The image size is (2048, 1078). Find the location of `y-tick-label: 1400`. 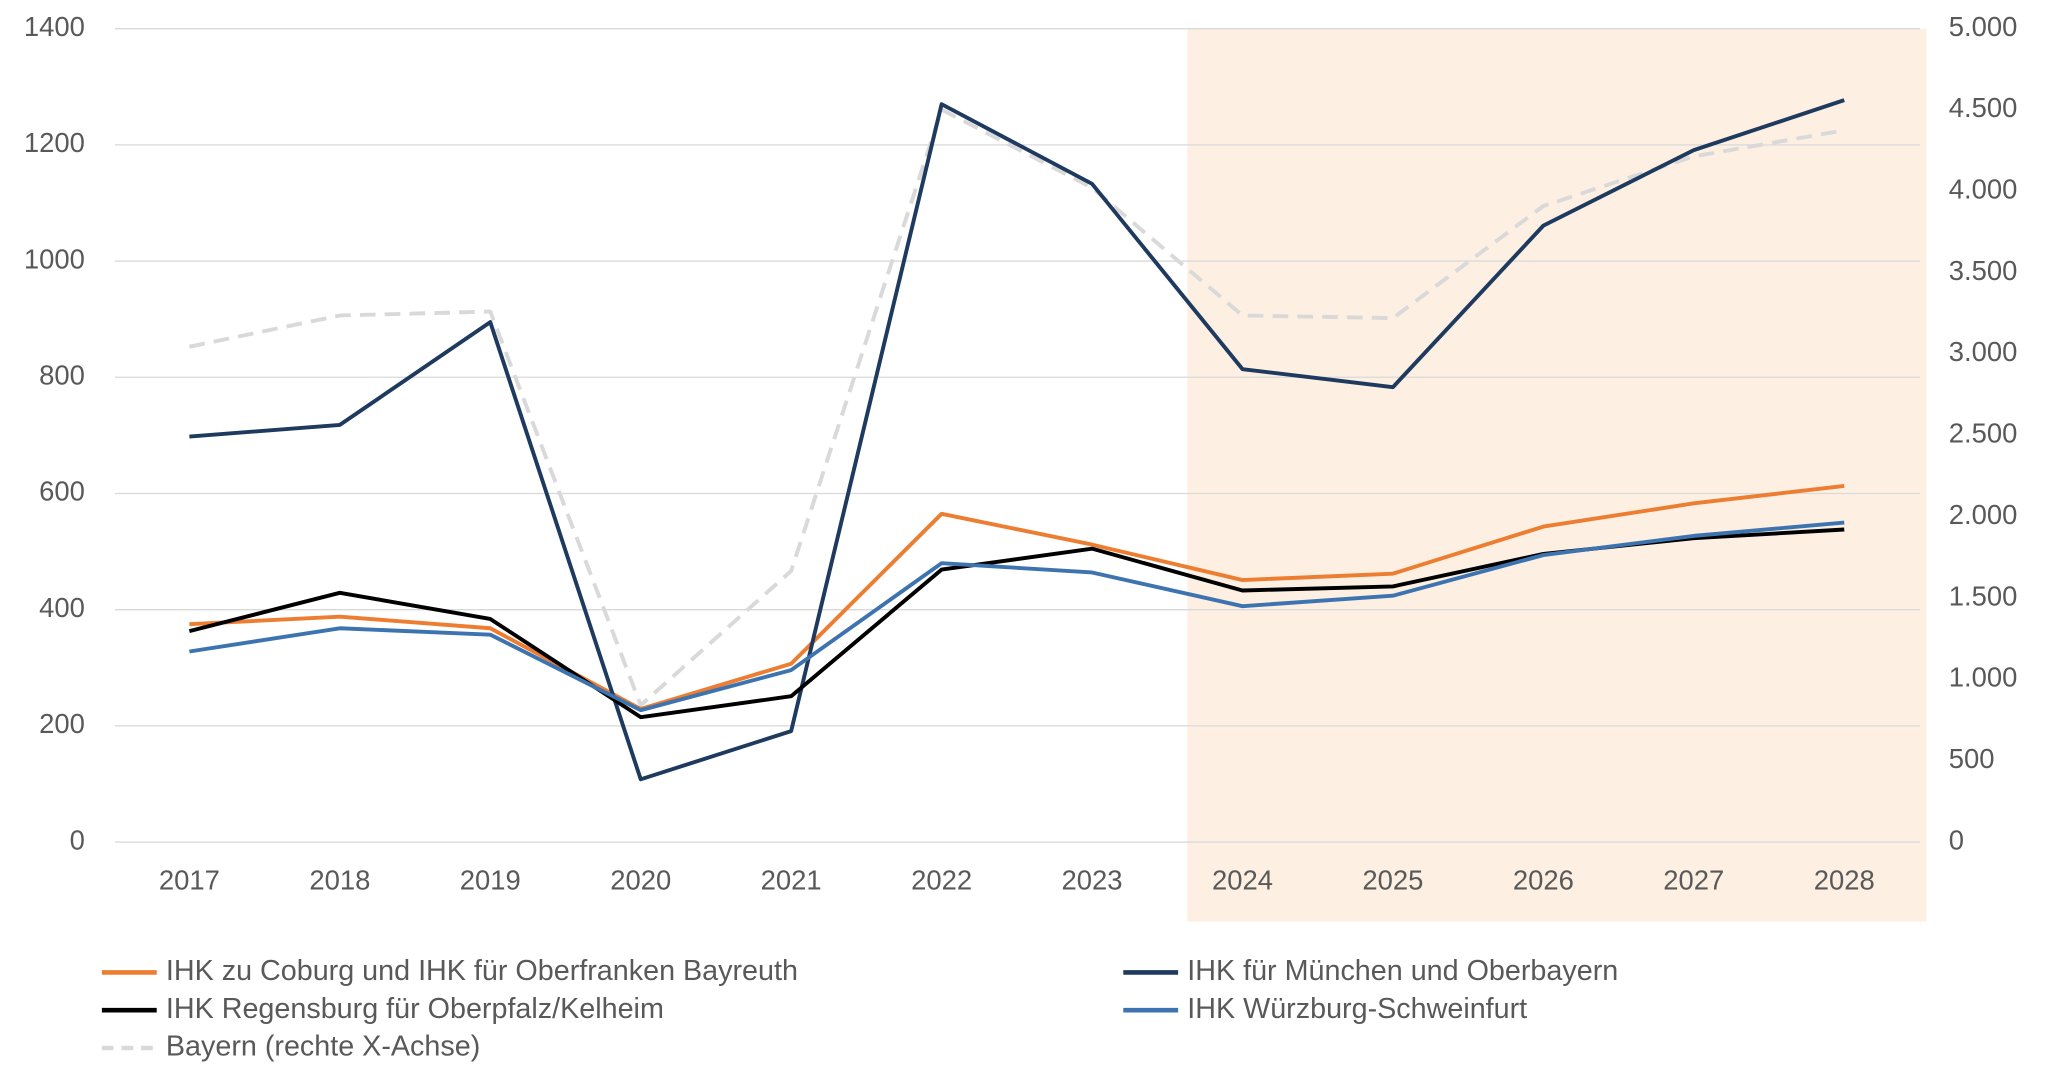

y-tick-label: 1400 is located at coordinates (54, 26).